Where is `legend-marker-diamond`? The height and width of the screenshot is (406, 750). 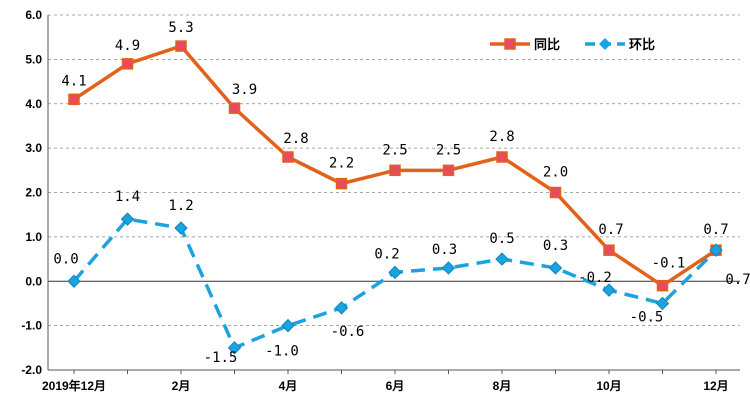 legend-marker-diamond is located at coordinates (605, 44).